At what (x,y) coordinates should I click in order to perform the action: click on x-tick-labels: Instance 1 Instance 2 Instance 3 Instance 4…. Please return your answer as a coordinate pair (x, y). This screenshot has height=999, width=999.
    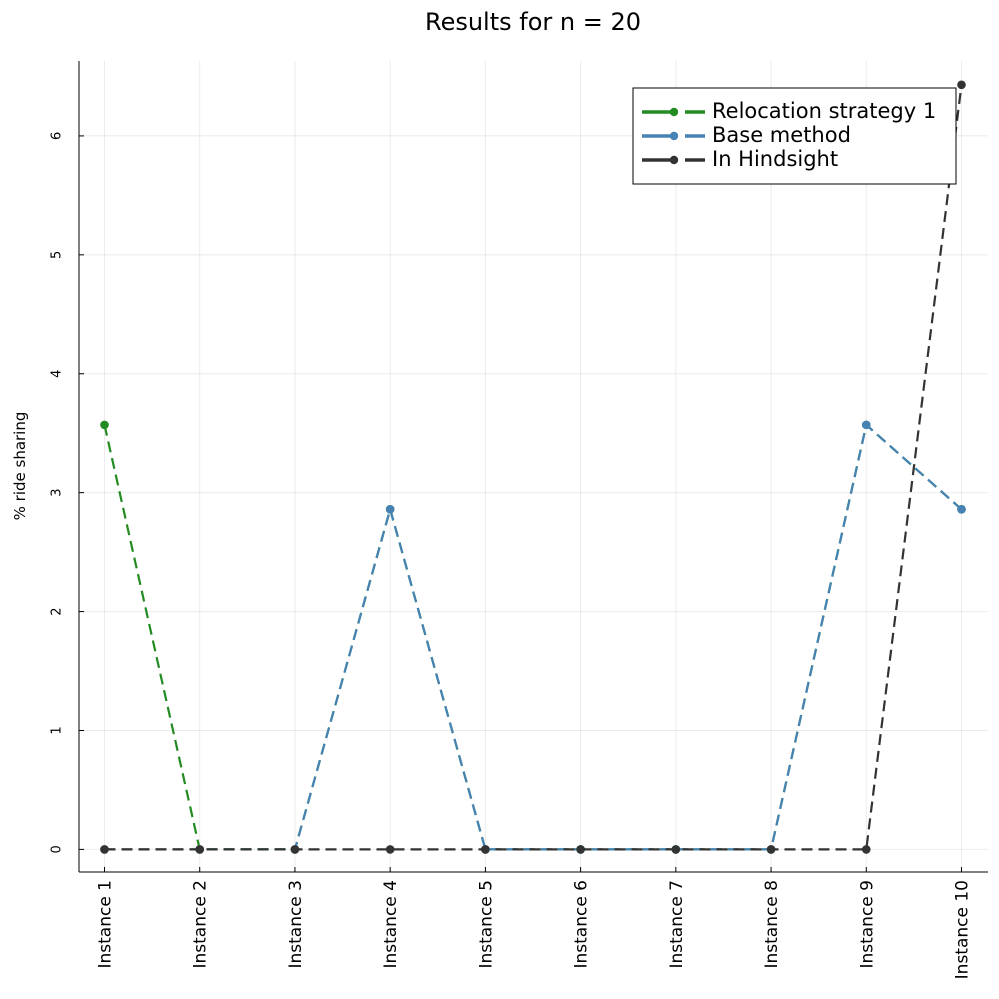
    Looking at the image, I should click on (534, 929).